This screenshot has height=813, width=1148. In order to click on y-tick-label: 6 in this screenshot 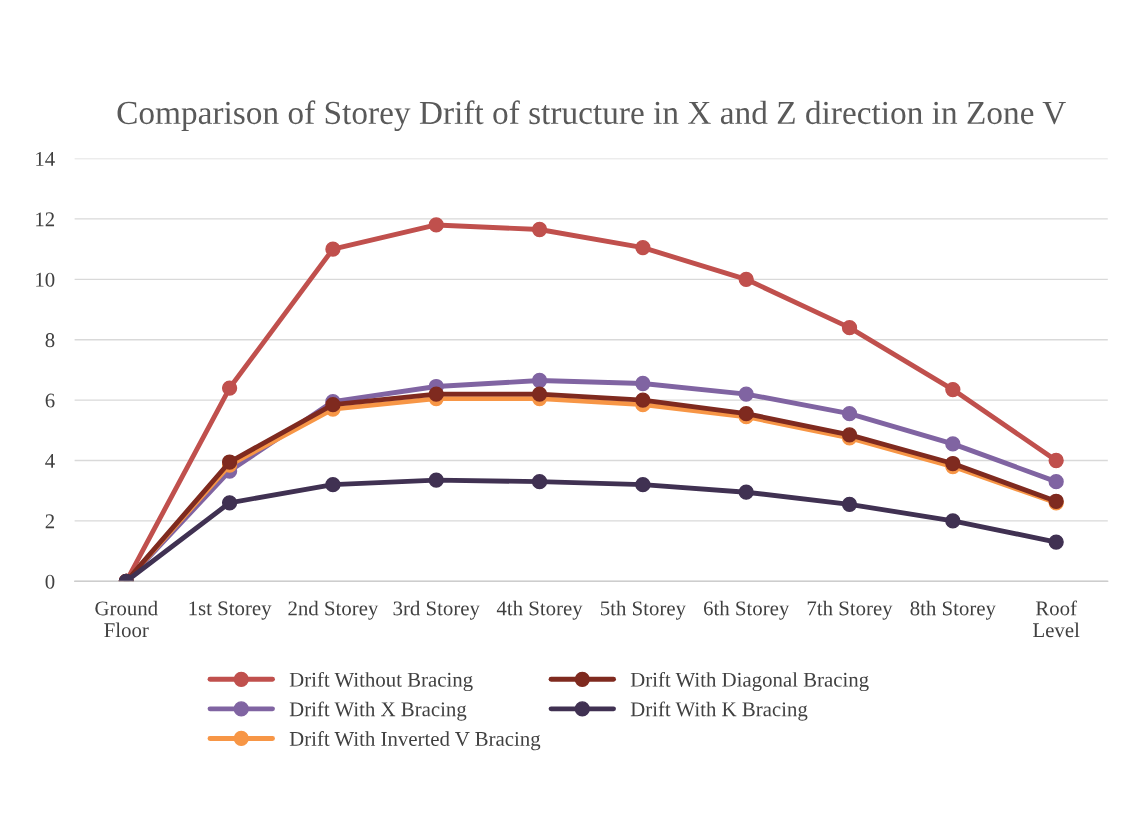, I will do `click(50, 400)`.